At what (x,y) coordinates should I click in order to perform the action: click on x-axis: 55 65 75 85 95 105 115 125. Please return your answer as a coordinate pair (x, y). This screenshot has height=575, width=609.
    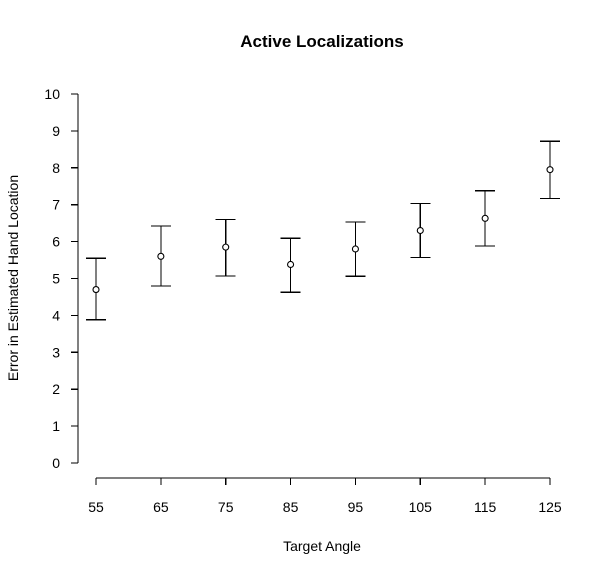
    Looking at the image, I should click on (325, 496).